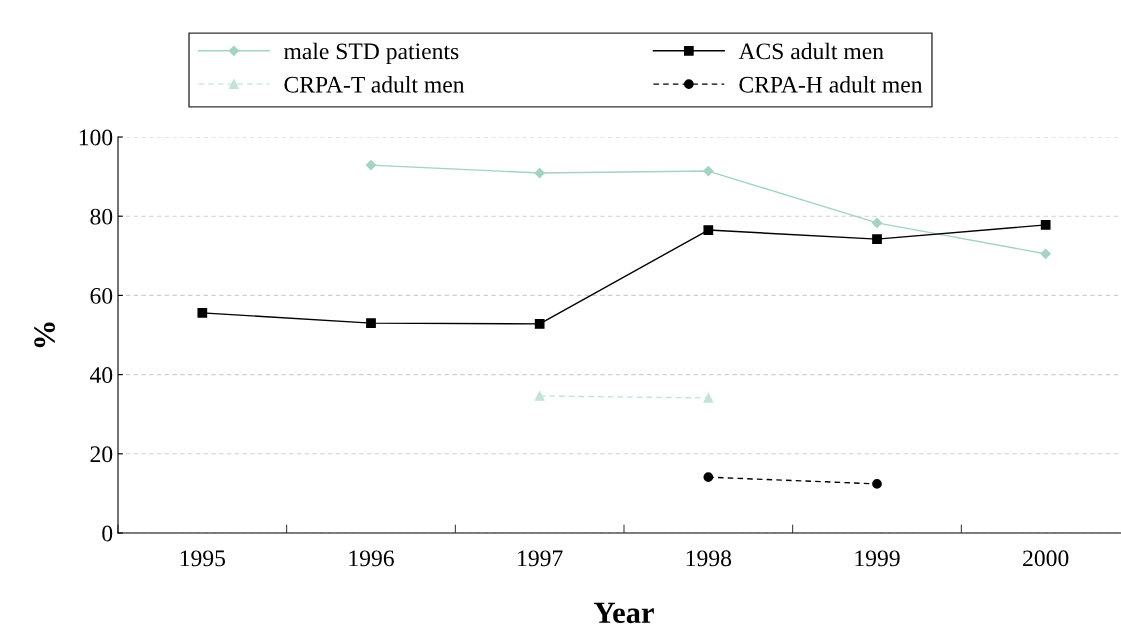  What do you see at coordinates (374, 84) in the screenshot?
I see `legend-label: CRPA-T adult men` at bounding box center [374, 84].